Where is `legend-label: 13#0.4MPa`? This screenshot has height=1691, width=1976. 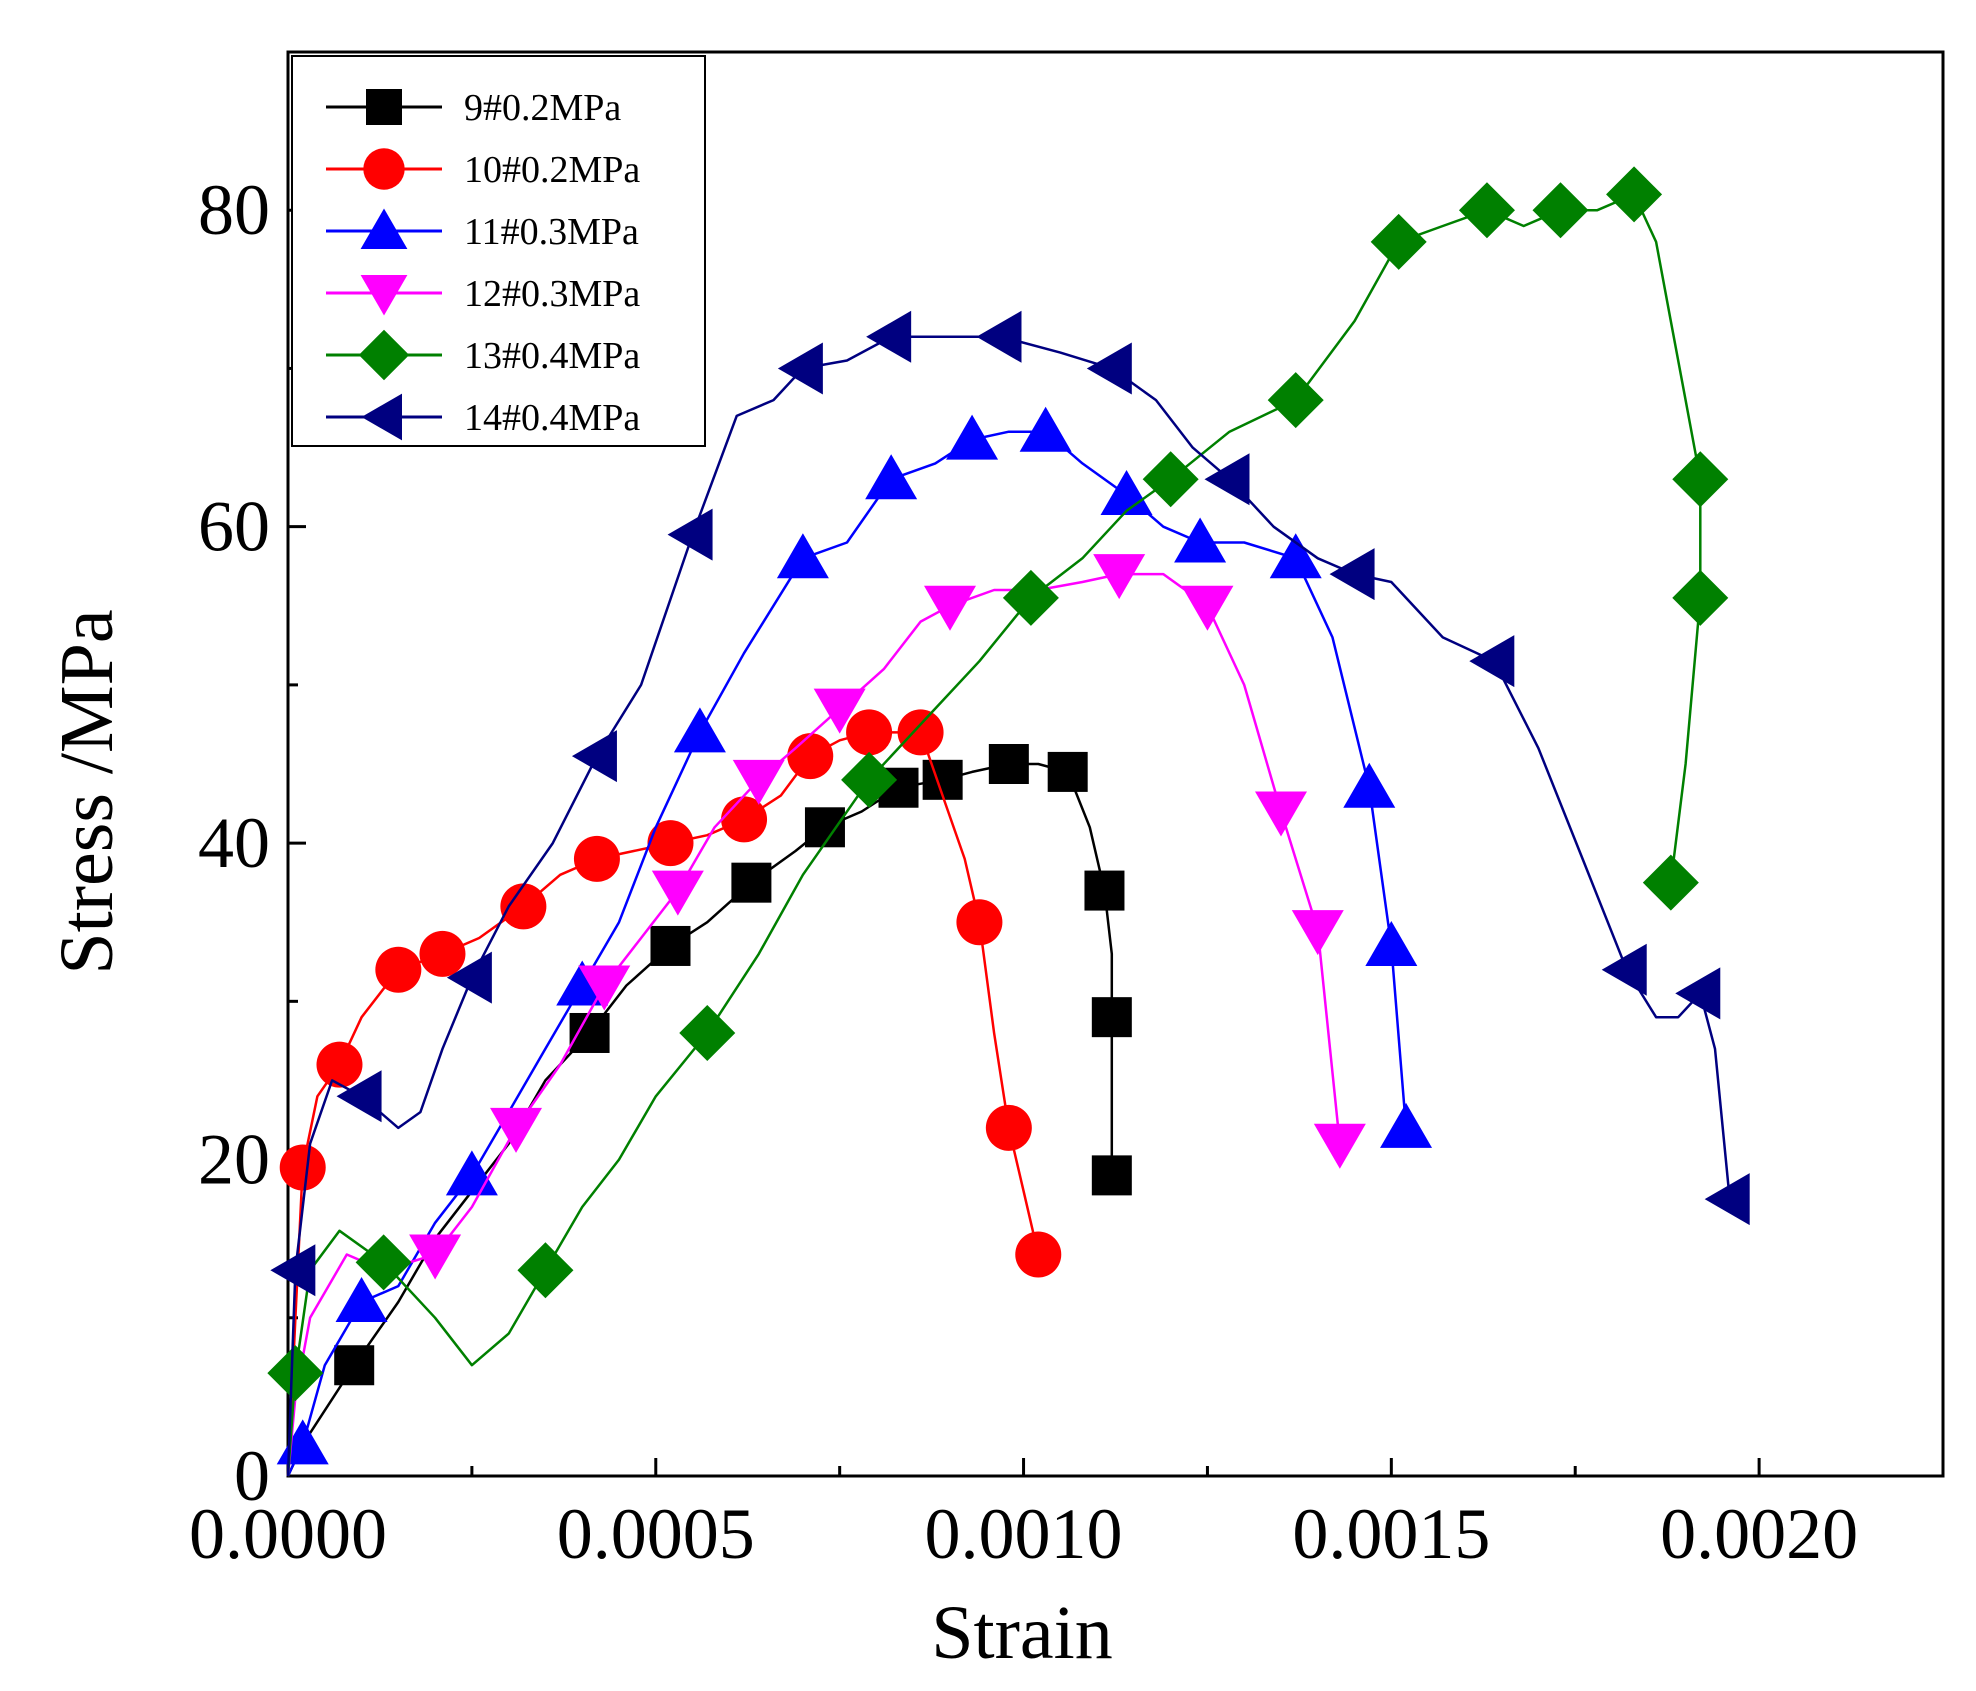 legend-label: 13#0.4MPa is located at coordinates (552, 356).